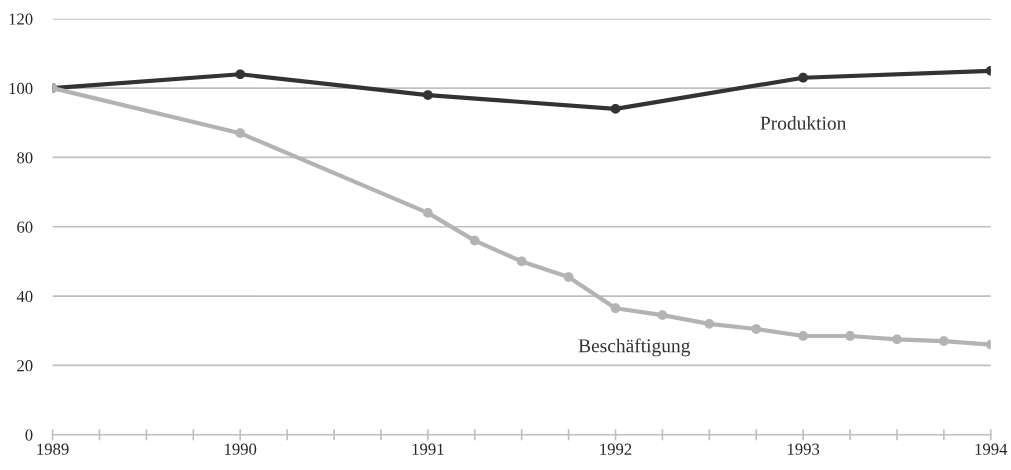 The width and height of the screenshot is (1011, 470). I want to click on x-tick-label: 1990, so click(241, 449).